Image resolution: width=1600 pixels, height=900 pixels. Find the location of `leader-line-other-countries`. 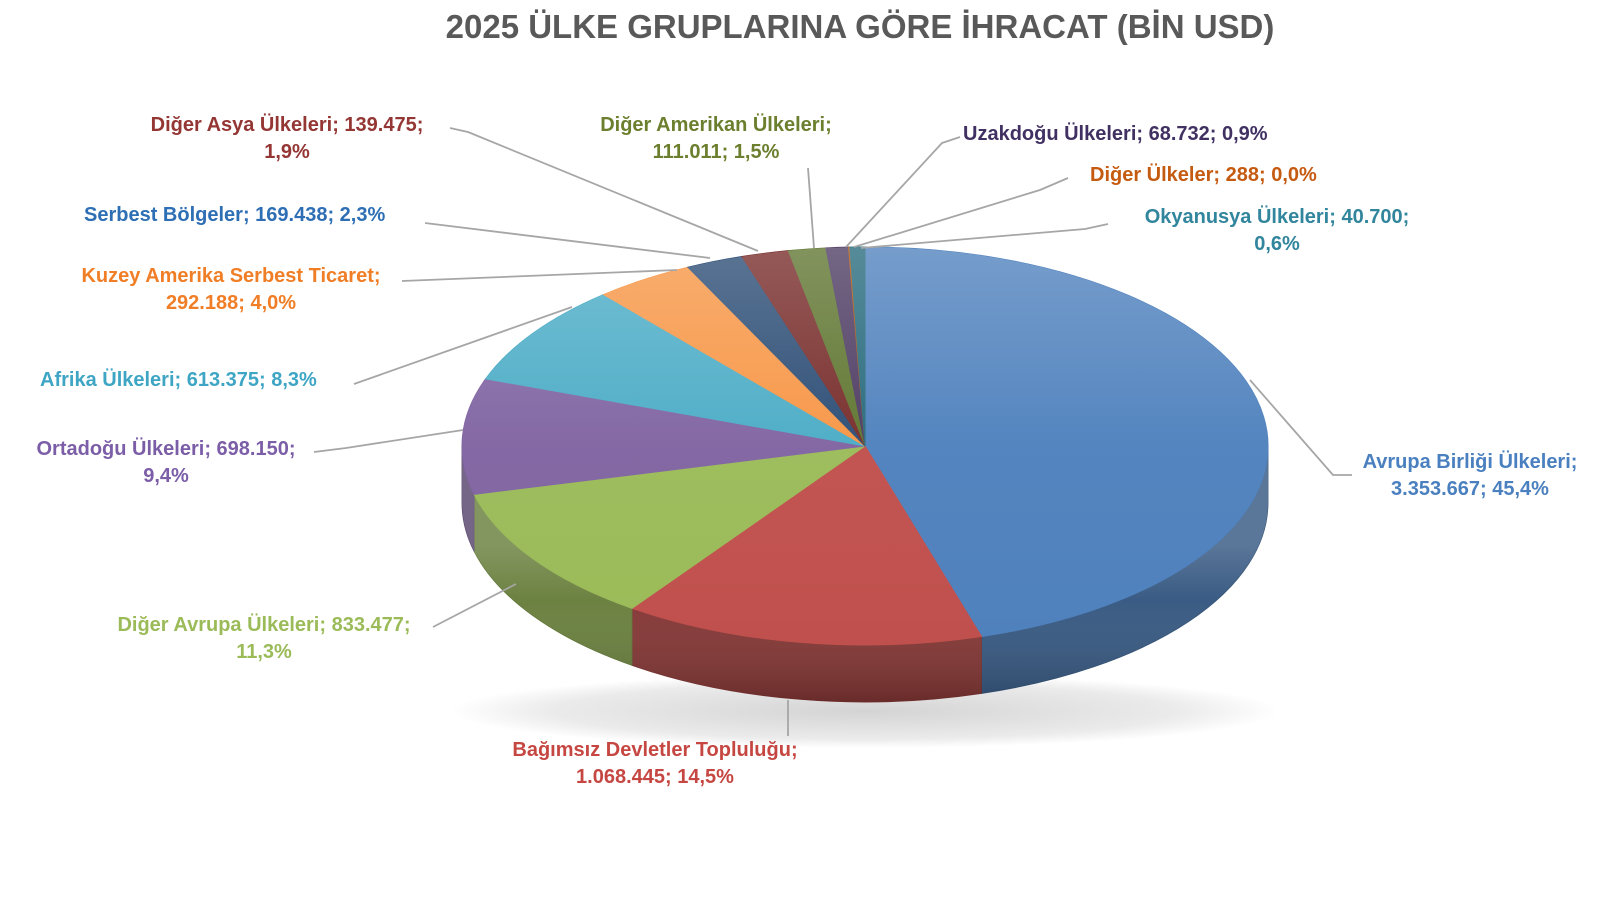

leader-line-other-countries is located at coordinates (961, 212).